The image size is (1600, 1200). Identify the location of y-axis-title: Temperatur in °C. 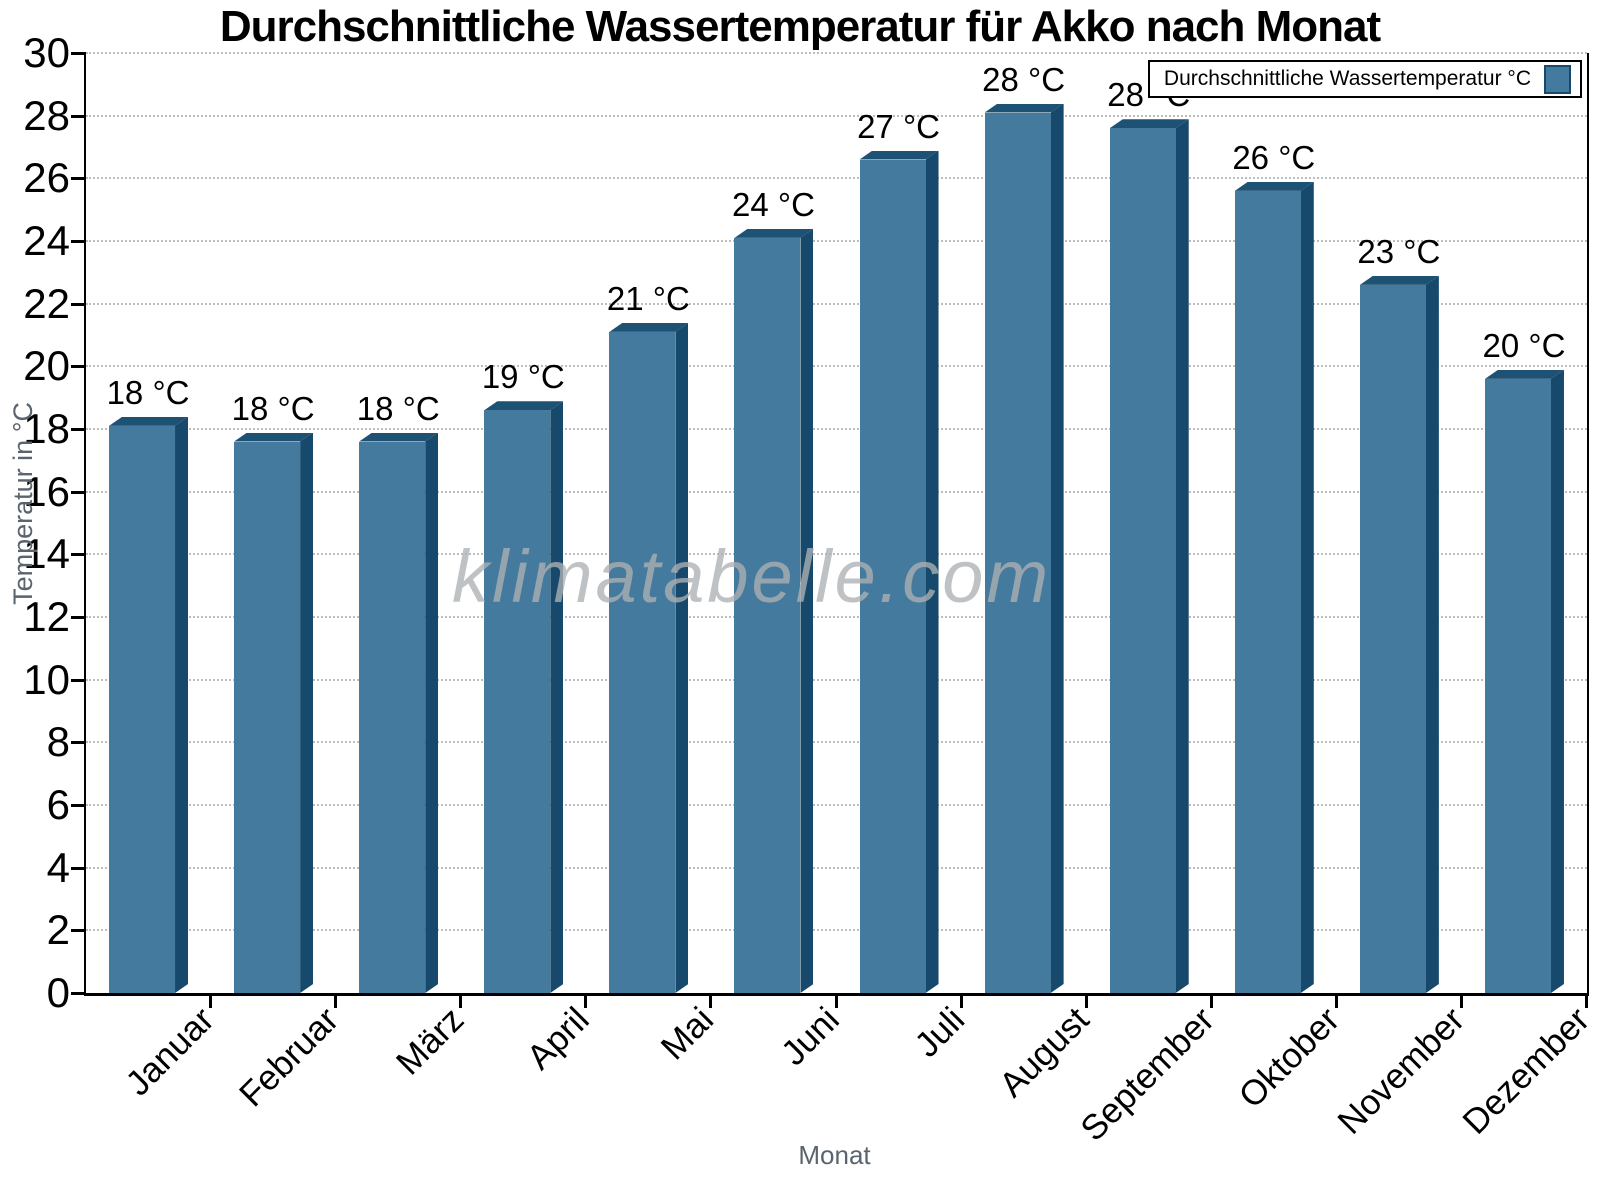
(23, 503).